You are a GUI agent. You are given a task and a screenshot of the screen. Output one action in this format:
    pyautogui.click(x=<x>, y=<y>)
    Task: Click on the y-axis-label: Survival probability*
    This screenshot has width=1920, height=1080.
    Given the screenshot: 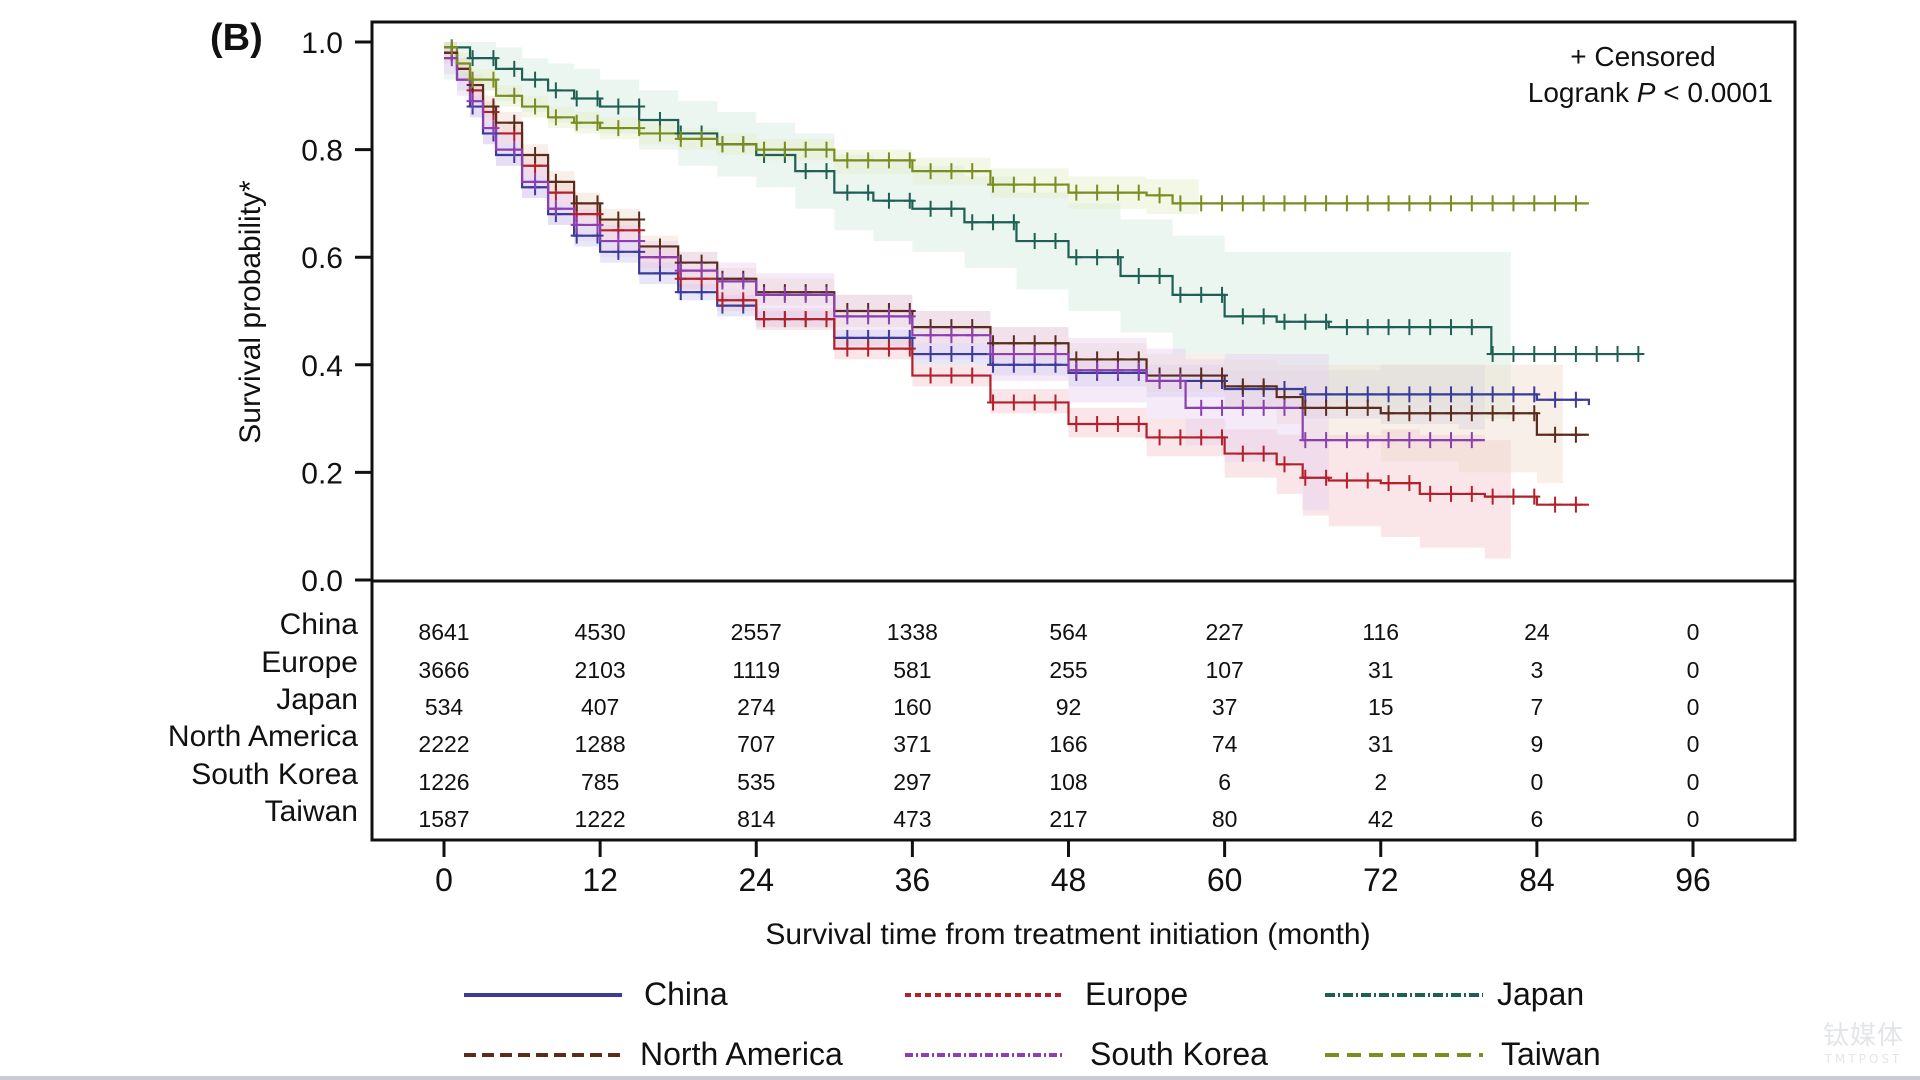 What is the action you would take?
    pyautogui.click(x=250, y=312)
    